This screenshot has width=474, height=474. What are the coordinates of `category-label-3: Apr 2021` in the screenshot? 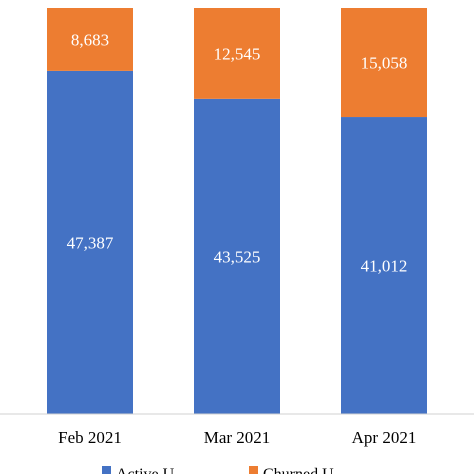 It's located at (384, 437).